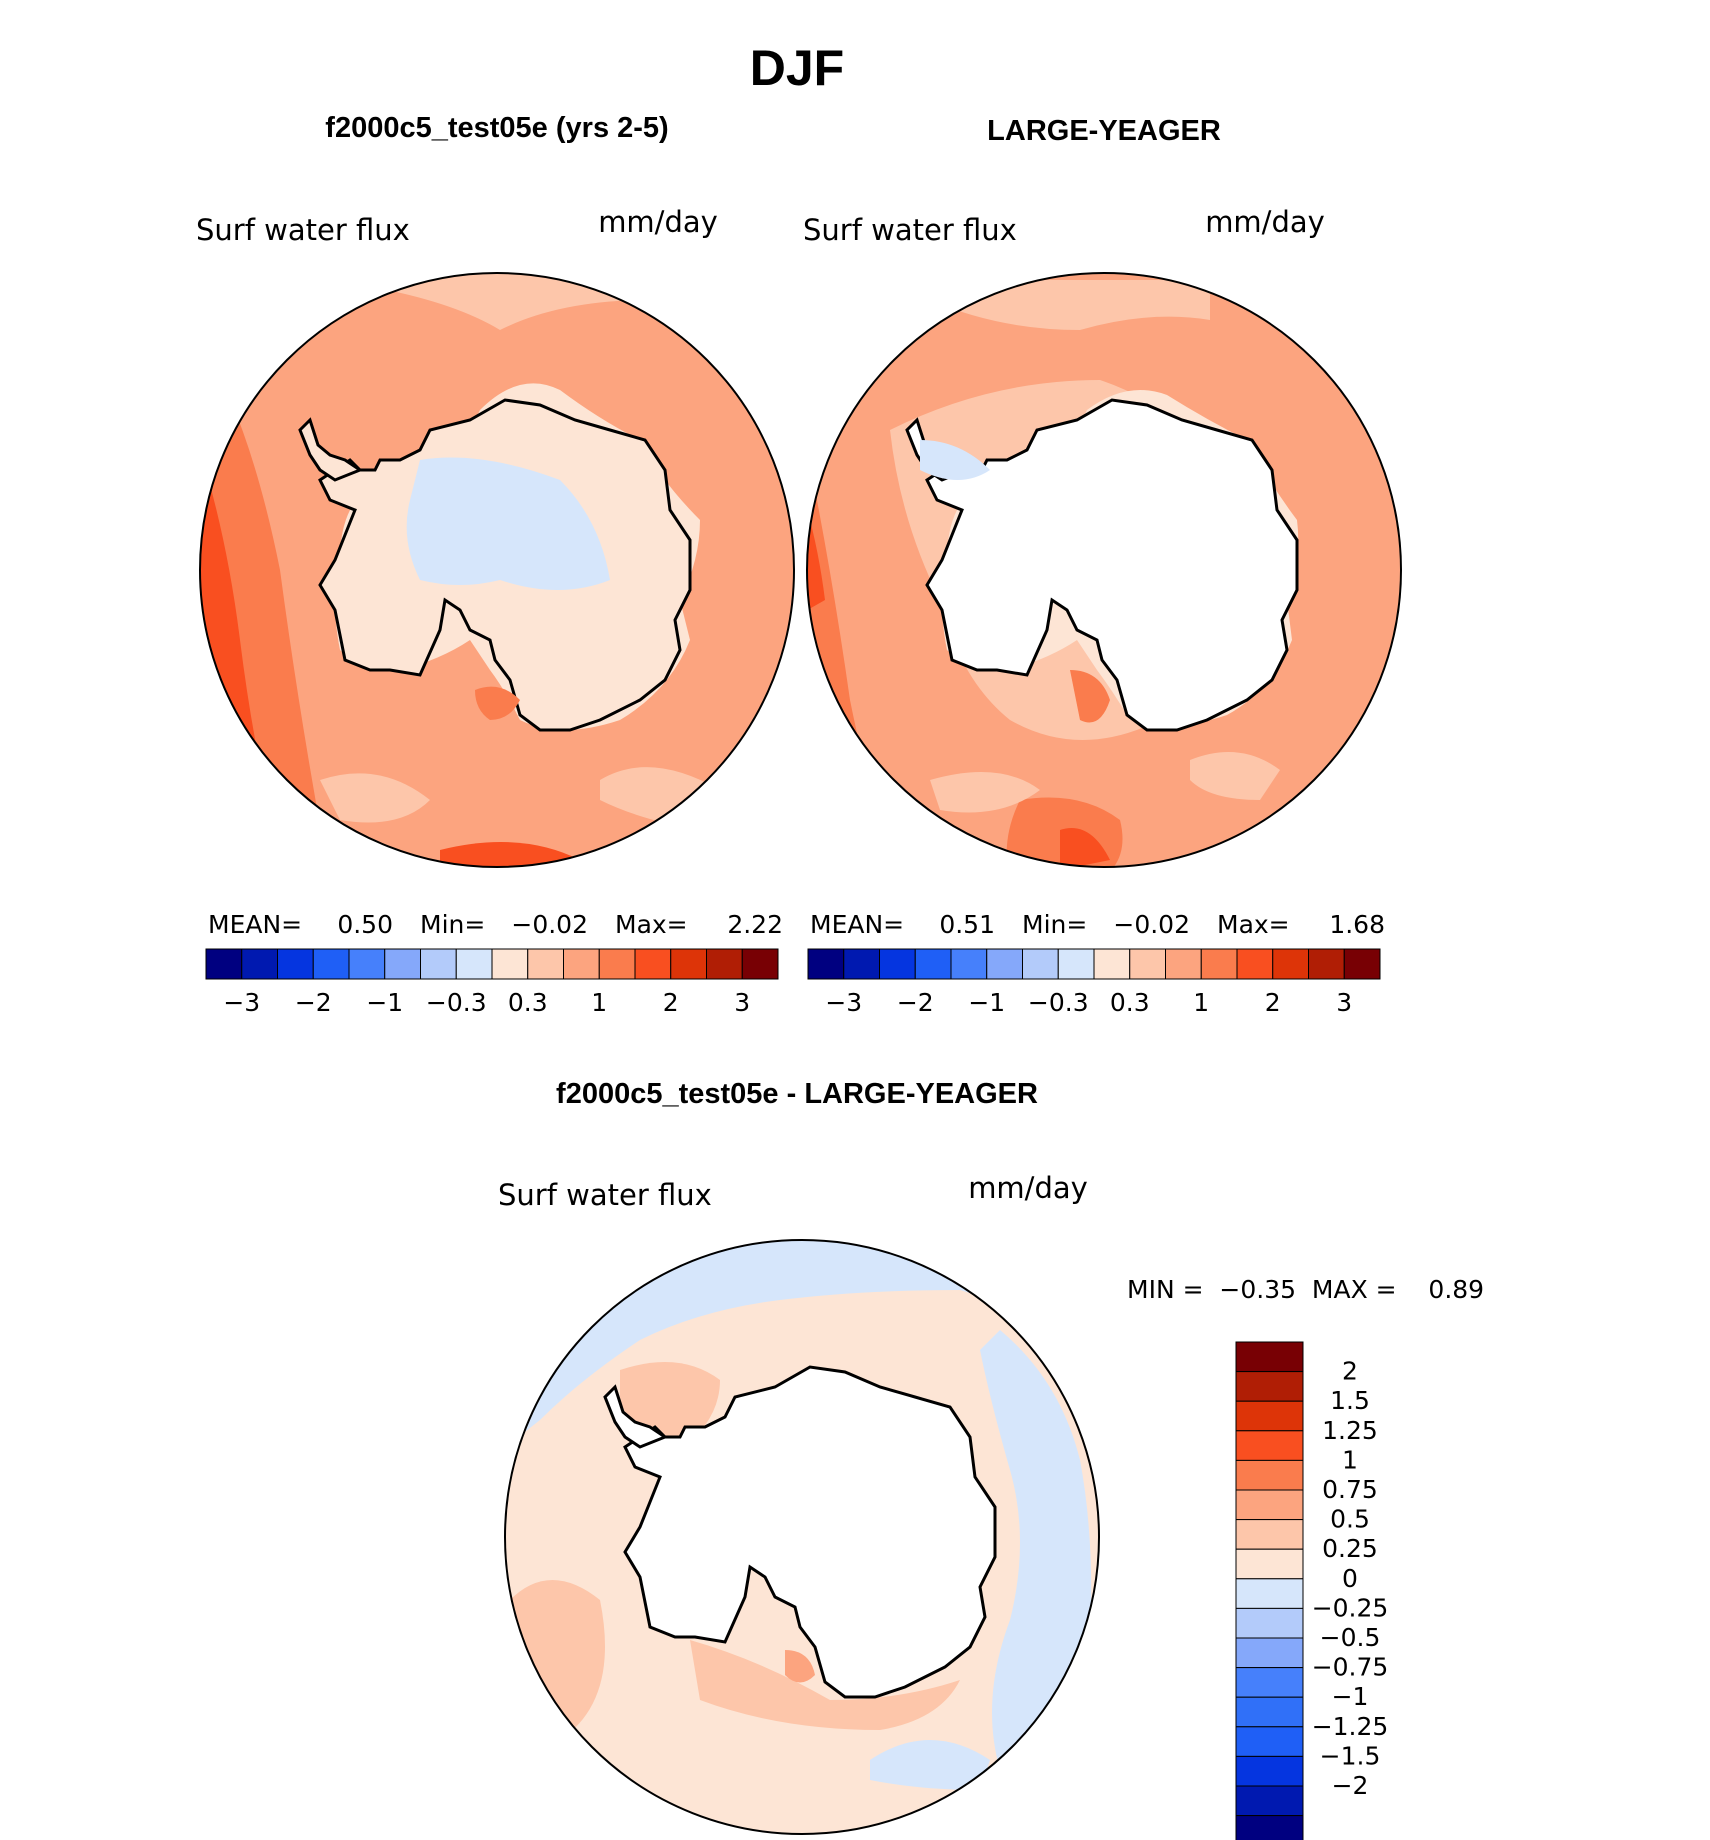 The height and width of the screenshot is (1840, 1710). I want to click on right-variable-label: Surf water flux, so click(910, 230).